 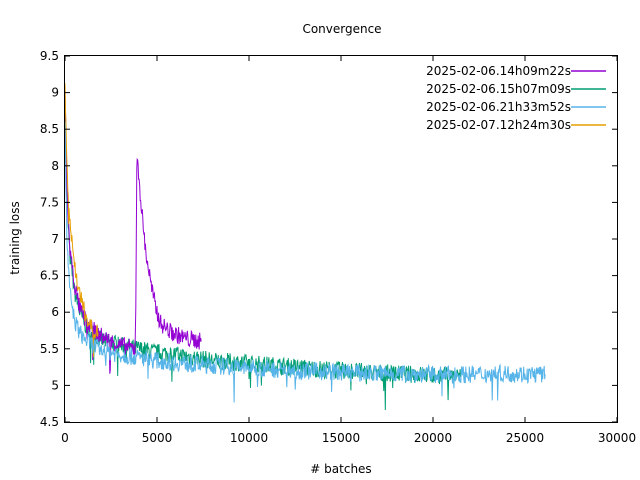 What do you see at coordinates (55, 166) in the screenshot?
I see `y-tick-label: 8` at bounding box center [55, 166].